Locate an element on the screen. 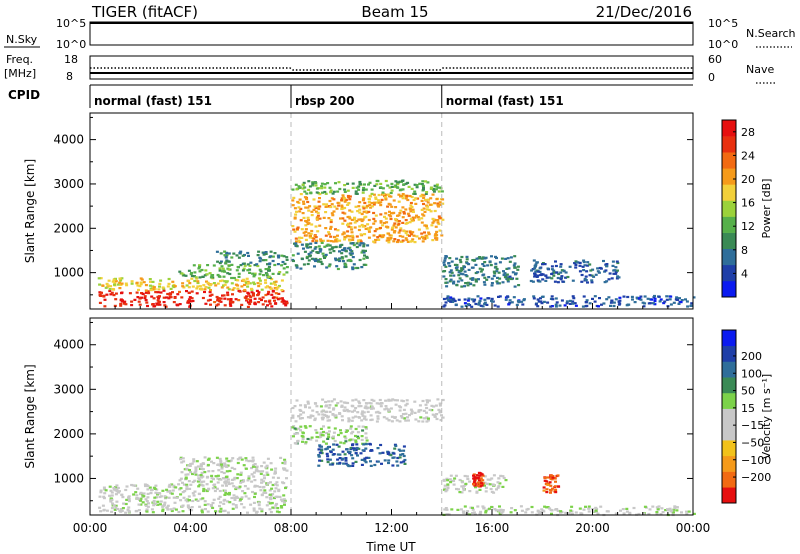 The height and width of the screenshot is (554, 800). vel-region is located at coordinates (362, 455).